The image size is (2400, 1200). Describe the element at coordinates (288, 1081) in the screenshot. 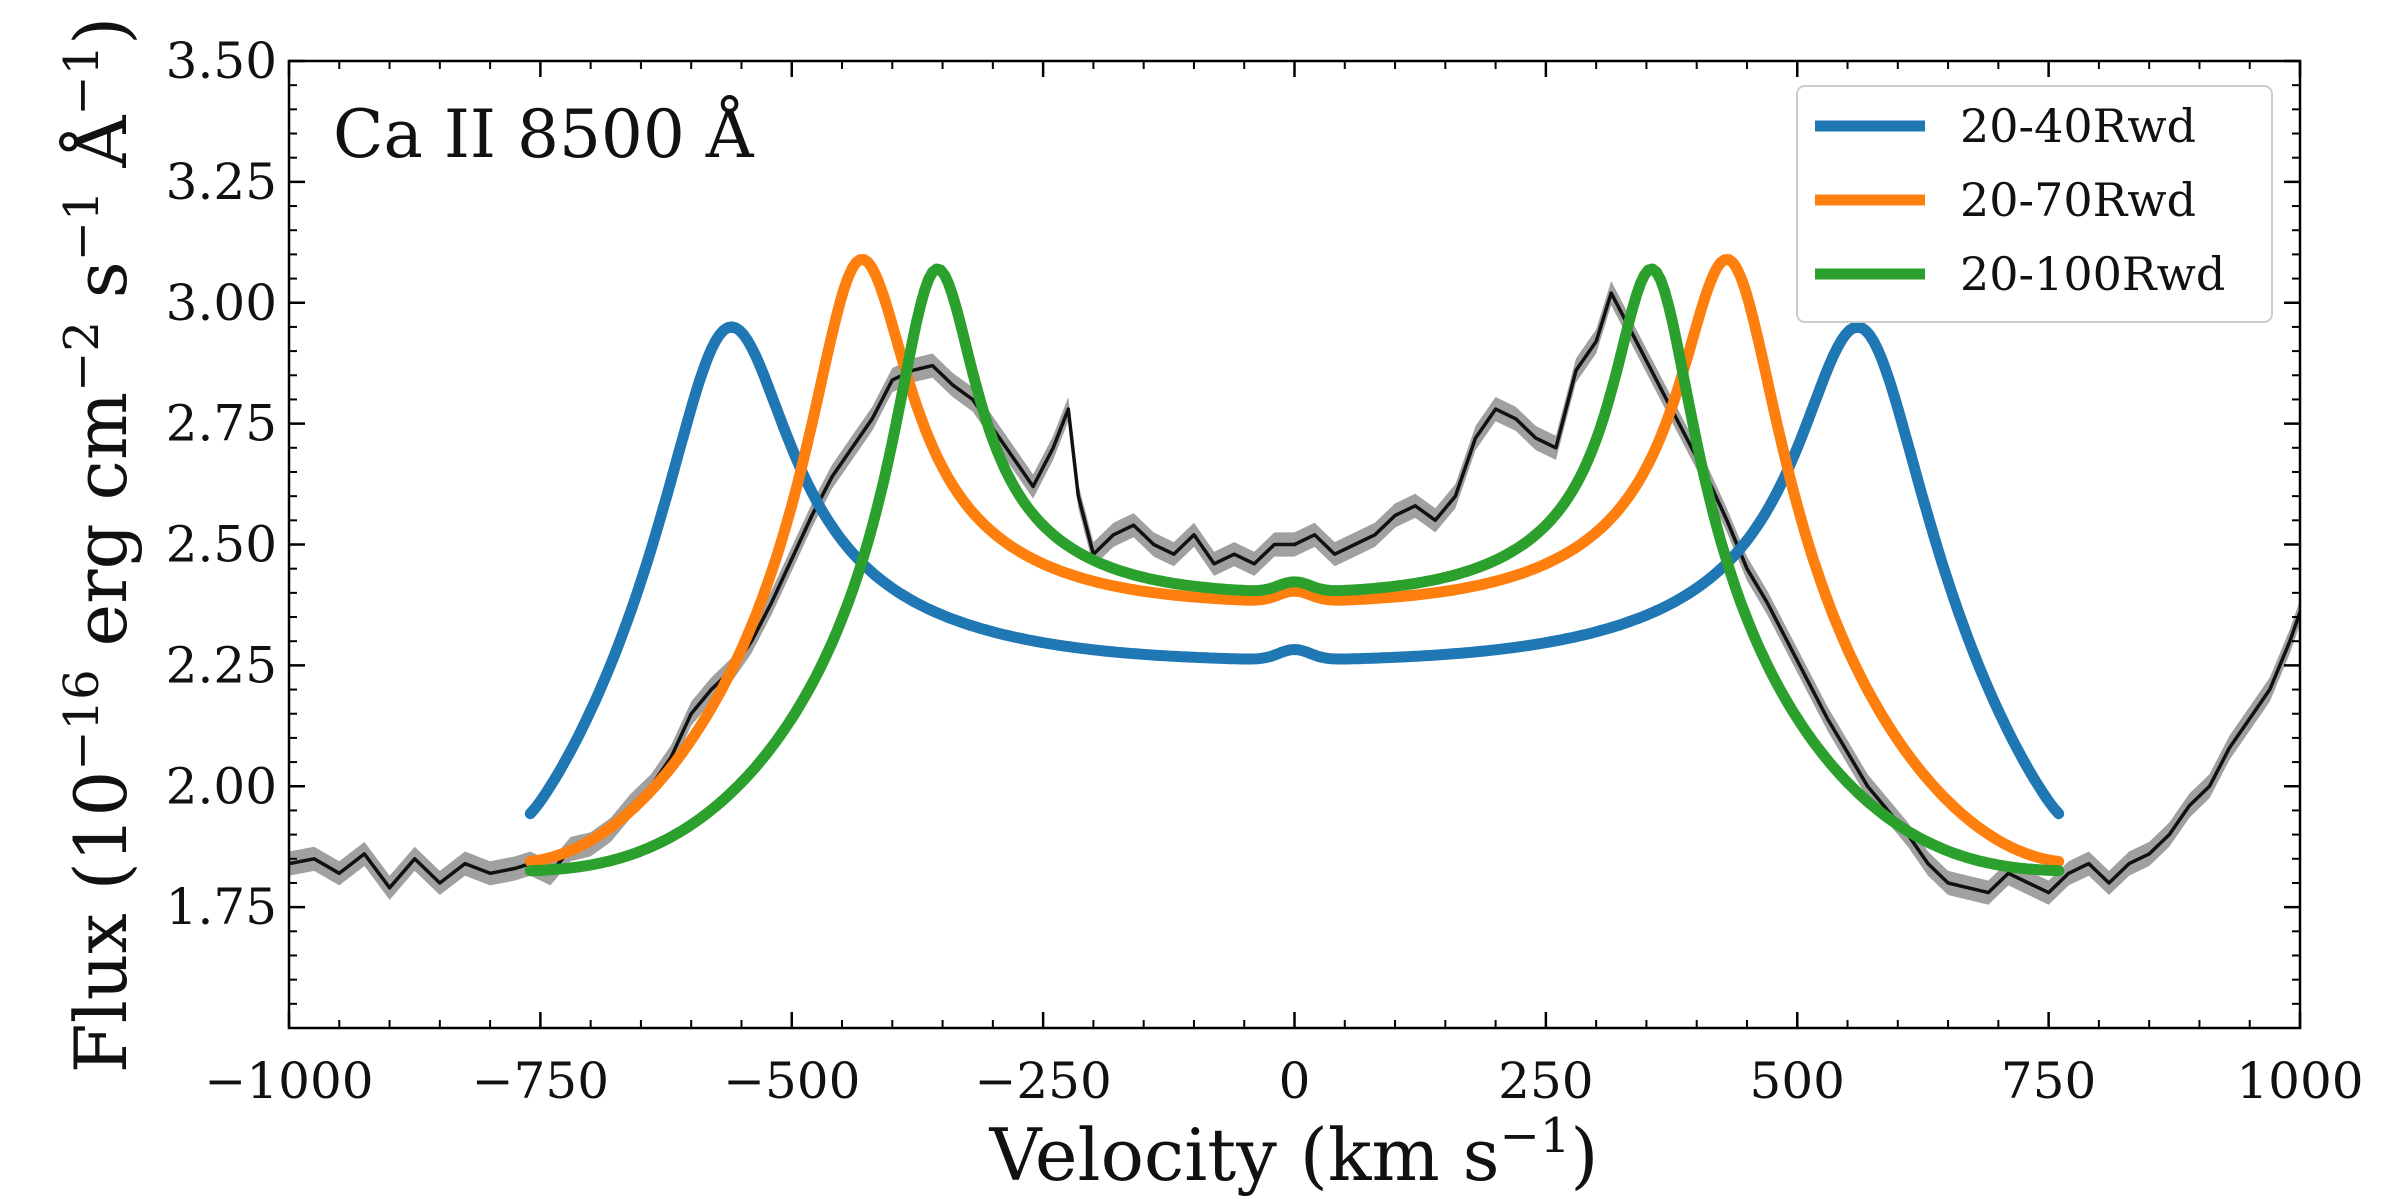

I see `x-tick-label: −1000` at that location.